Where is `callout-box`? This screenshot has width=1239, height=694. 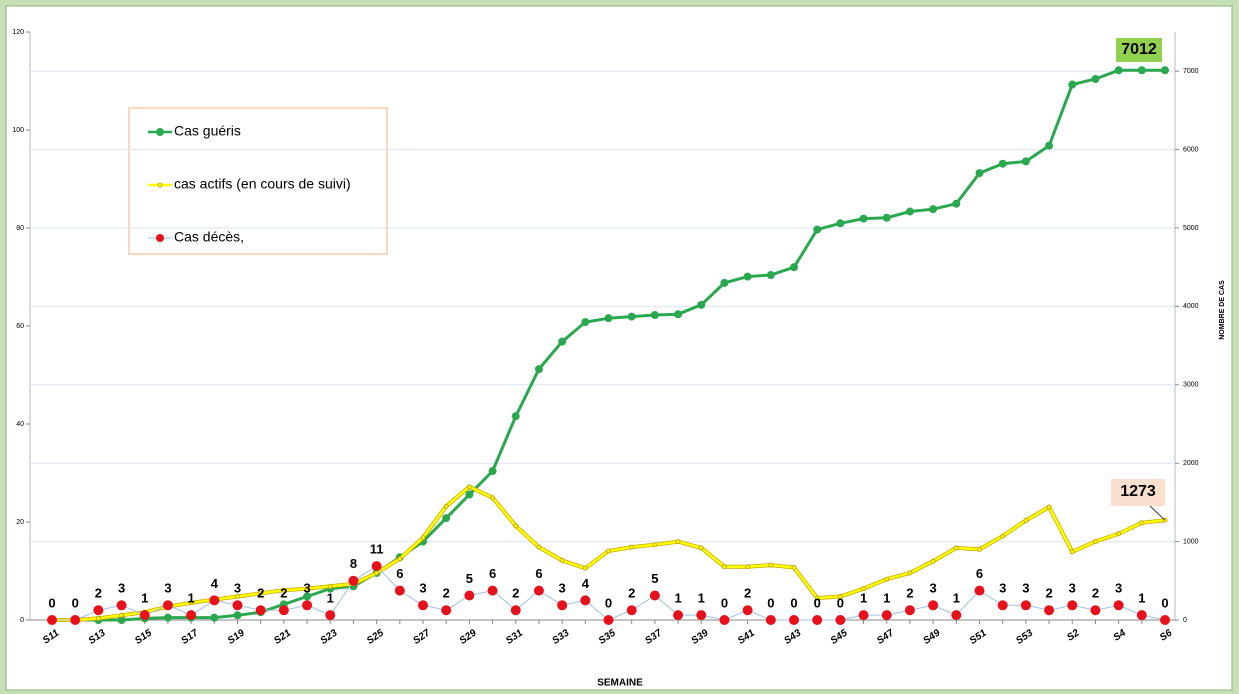
callout-box is located at coordinates (1139, 50).